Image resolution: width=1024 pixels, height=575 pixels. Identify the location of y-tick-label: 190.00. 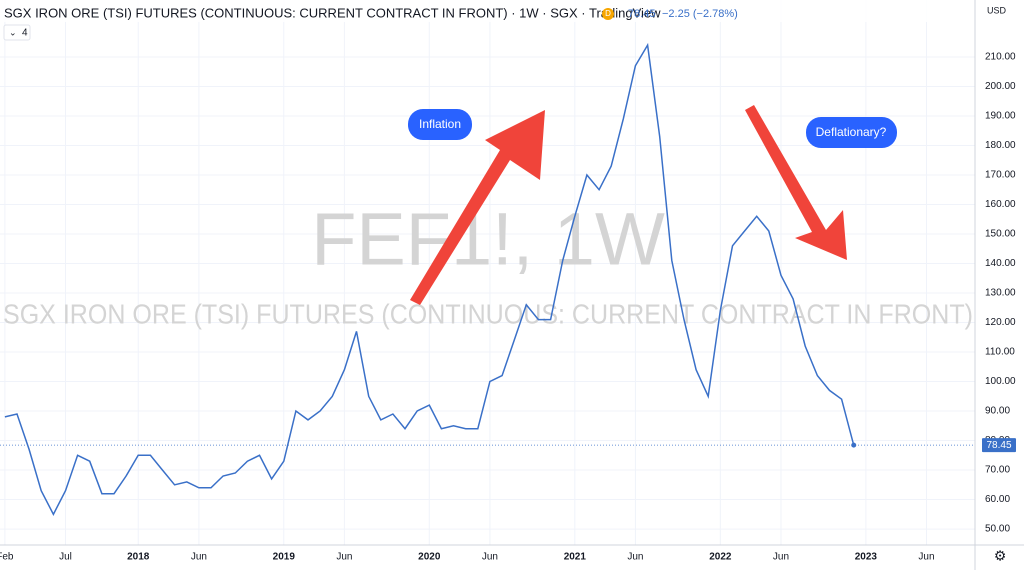
(1000, 116).